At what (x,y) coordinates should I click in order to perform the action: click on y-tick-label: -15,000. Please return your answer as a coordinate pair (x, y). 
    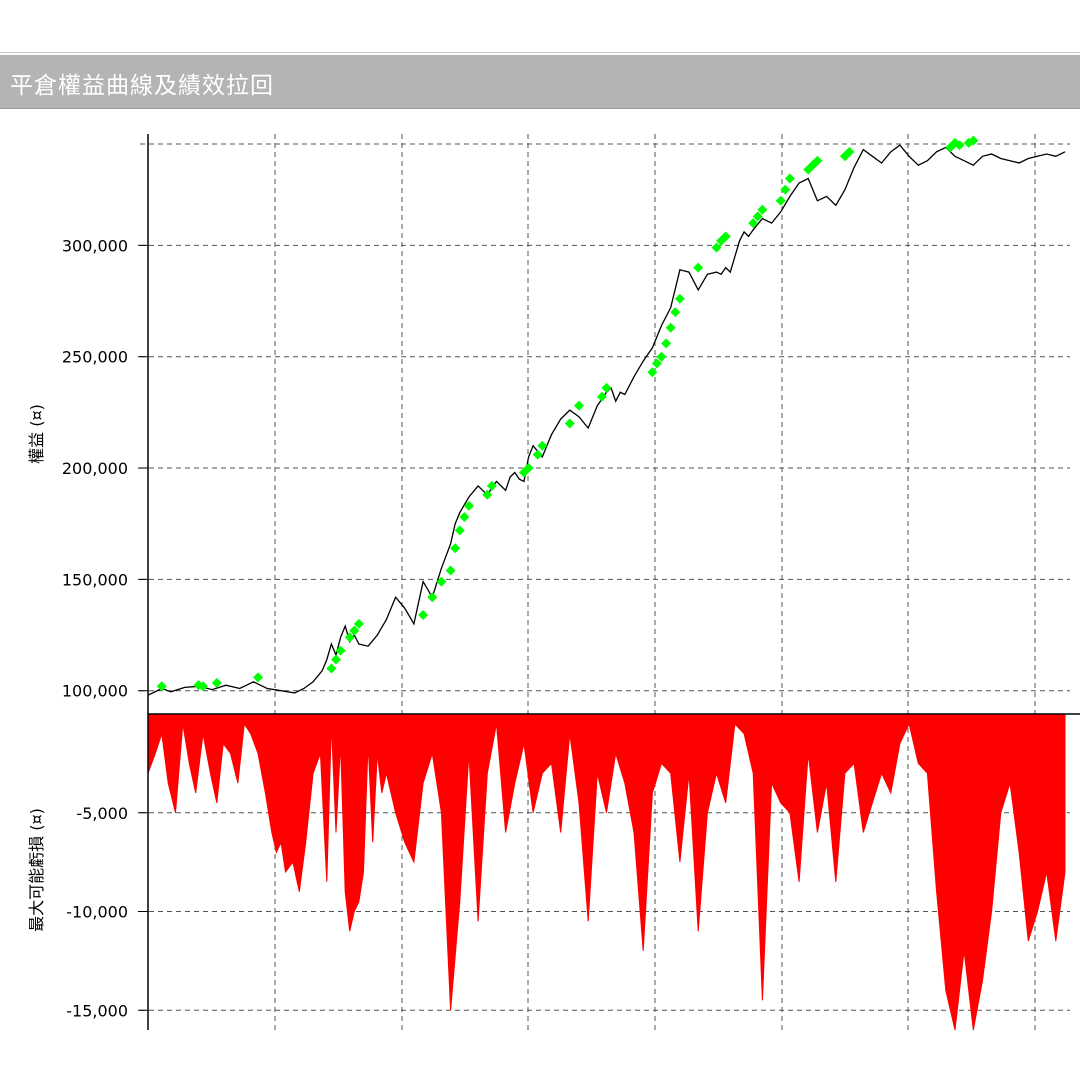
    Looking at the image, I should click on (97, 1010).